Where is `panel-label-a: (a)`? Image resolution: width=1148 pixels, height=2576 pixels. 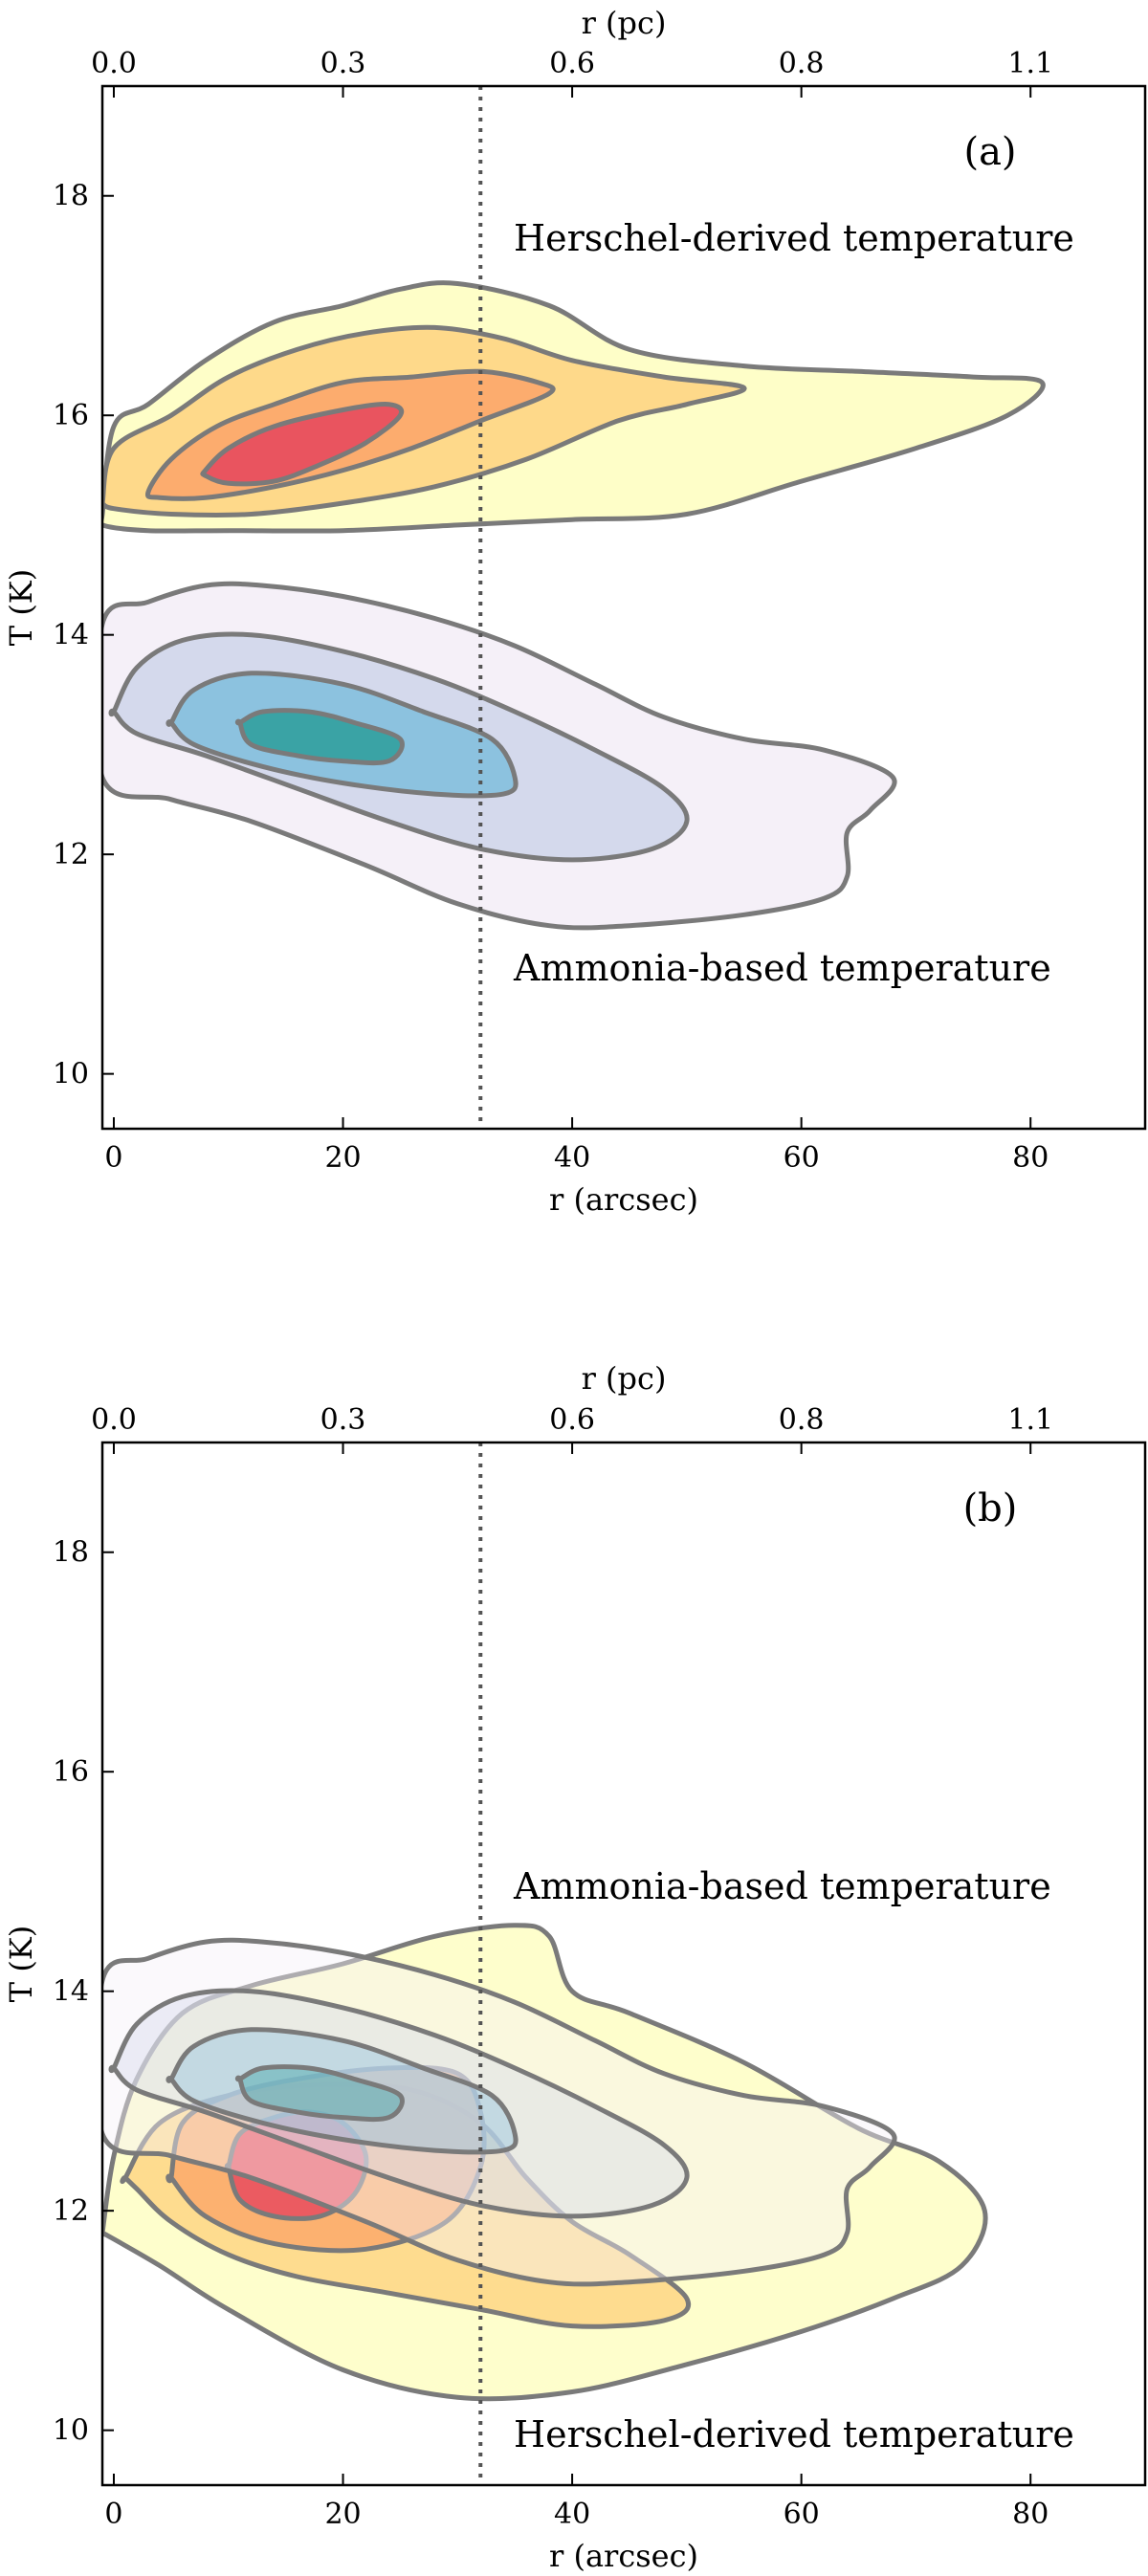 panel-label-a: (a) is located at coordinates (990, 152).